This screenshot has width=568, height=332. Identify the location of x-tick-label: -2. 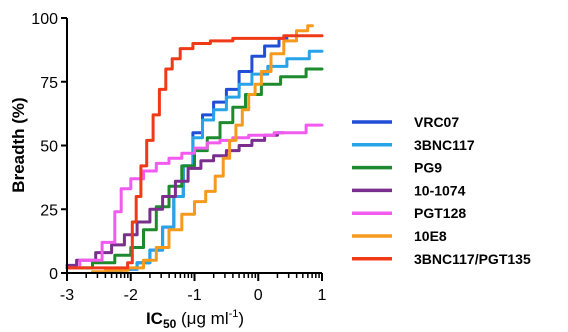
(131, 295).